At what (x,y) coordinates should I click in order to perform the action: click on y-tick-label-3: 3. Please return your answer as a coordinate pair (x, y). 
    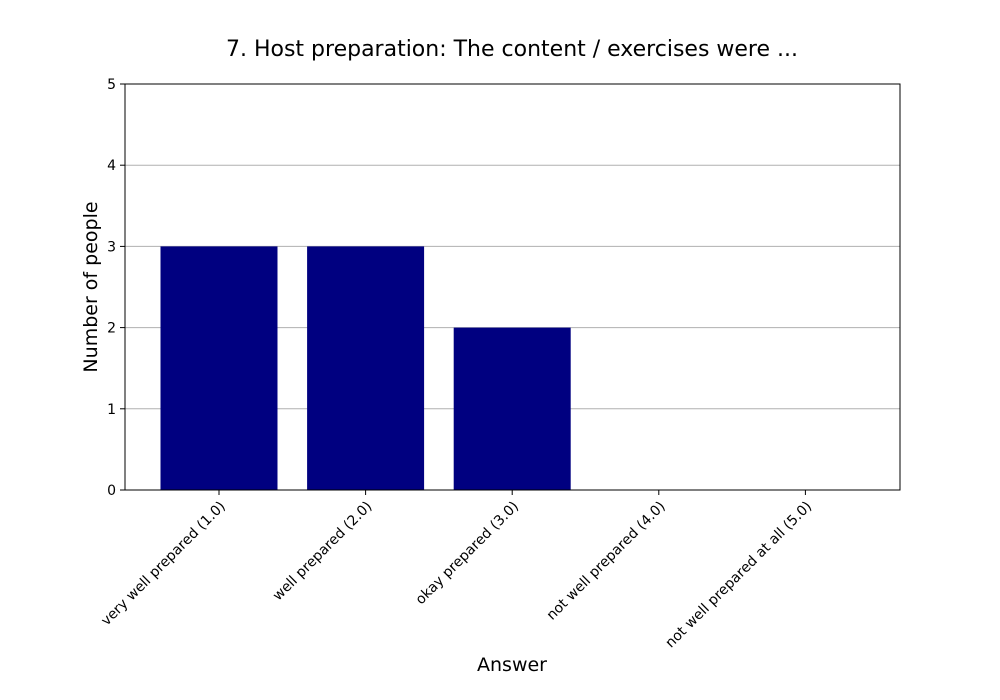
    Looking at the image, I should click on (111, 247).